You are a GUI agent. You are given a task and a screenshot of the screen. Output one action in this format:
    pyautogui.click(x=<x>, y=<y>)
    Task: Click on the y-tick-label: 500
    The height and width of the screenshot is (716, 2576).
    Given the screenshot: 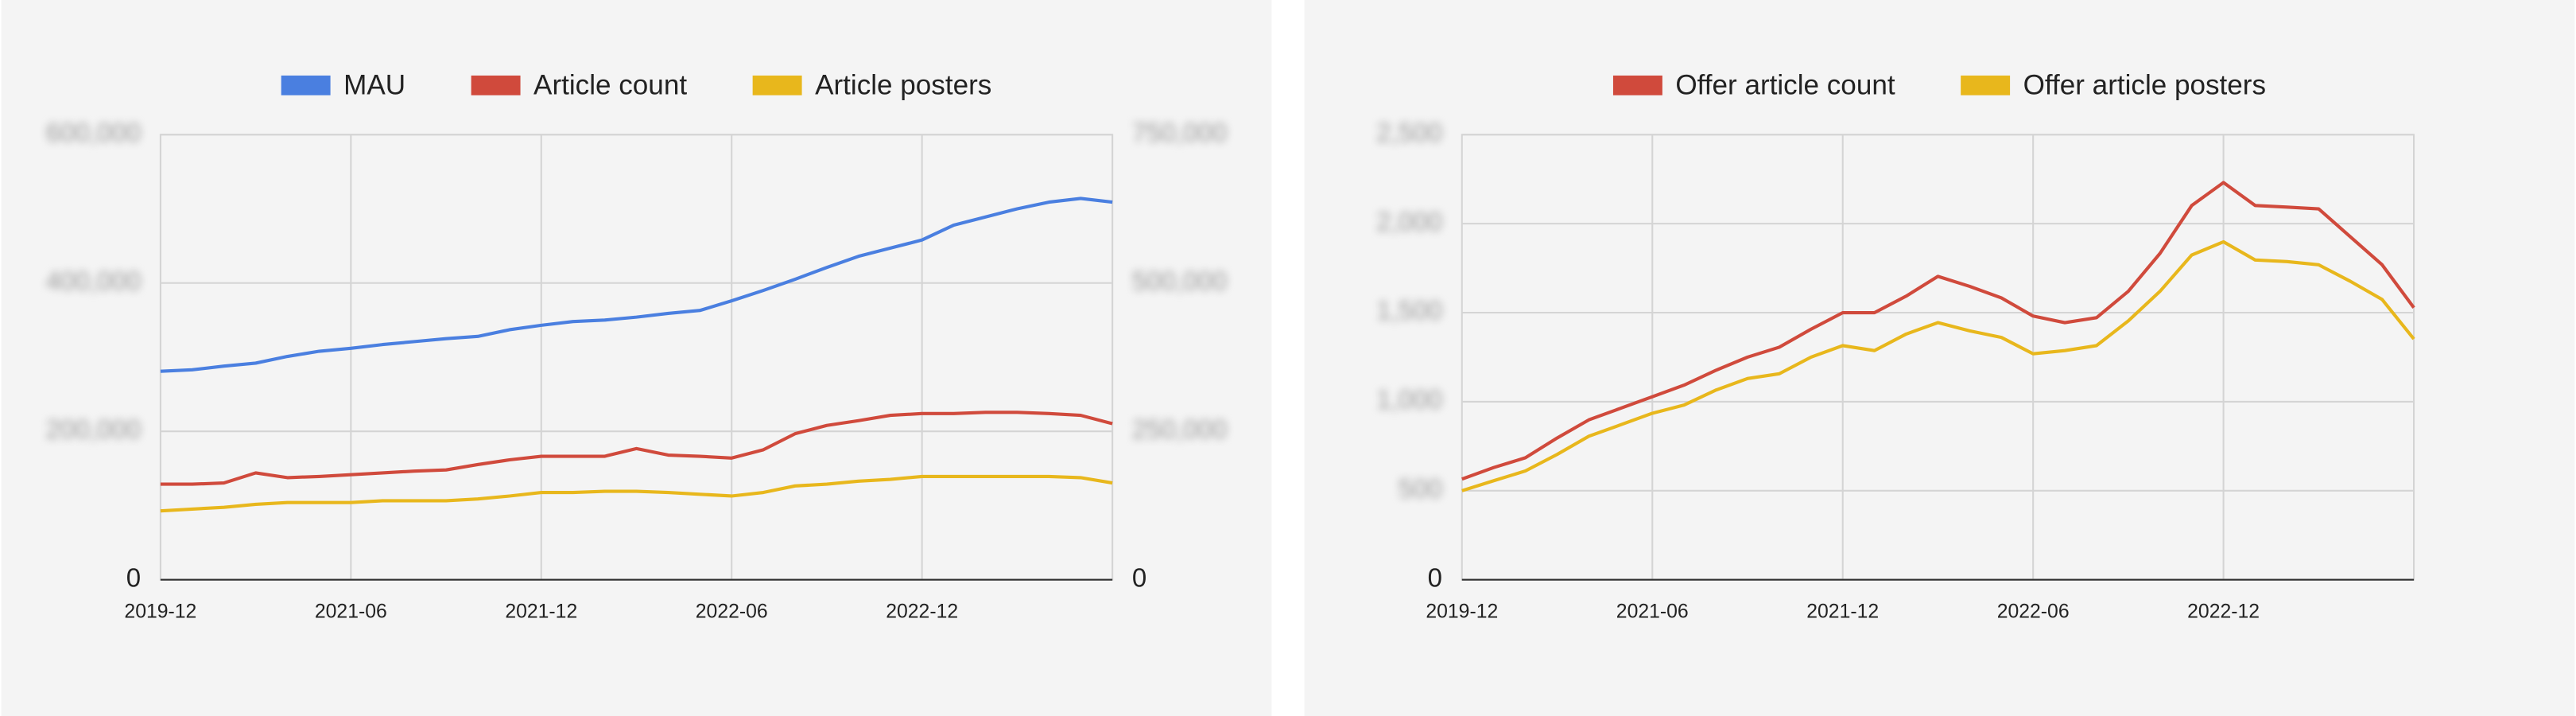 What is the action you would take?
    pyautogui.click(x=1420, y=489)
    